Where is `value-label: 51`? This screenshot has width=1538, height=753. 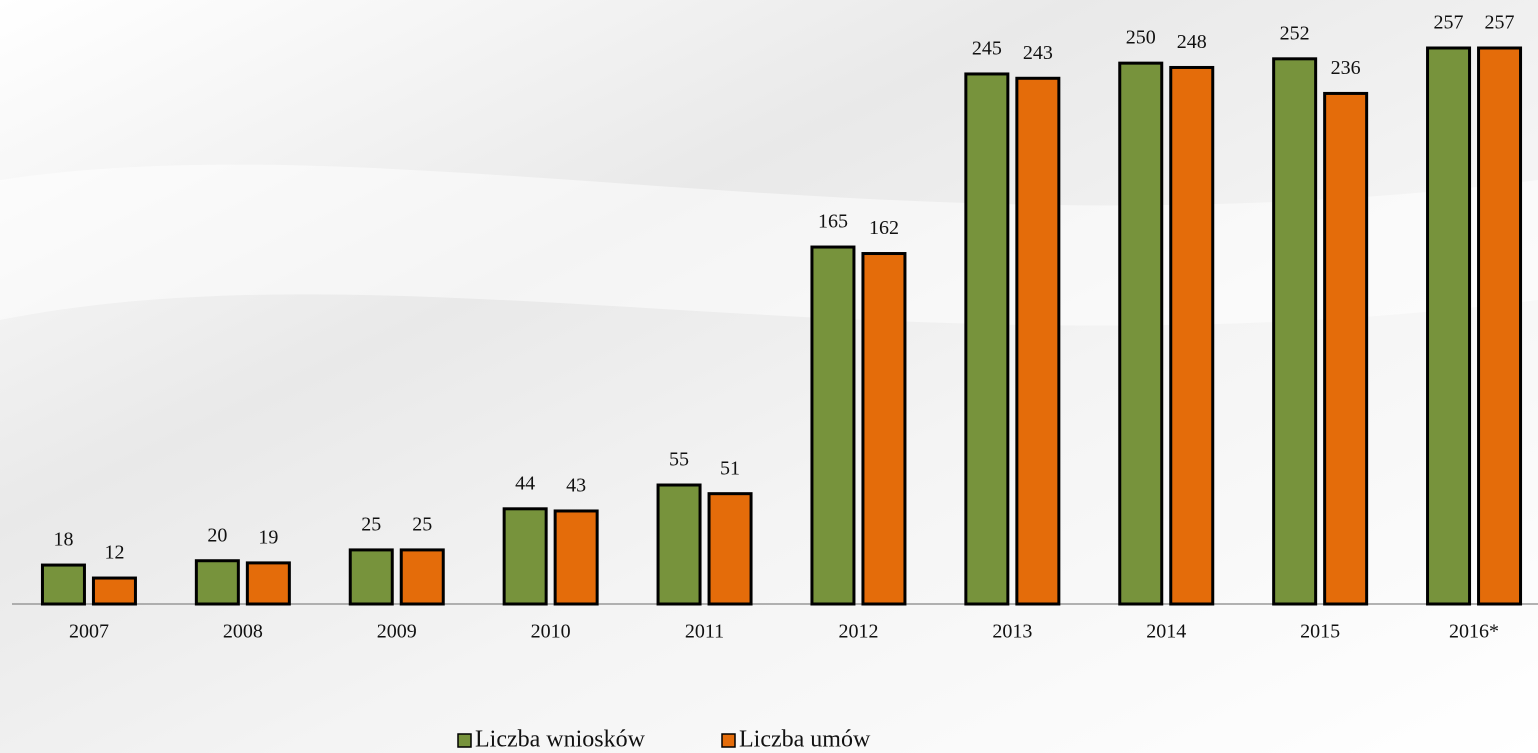 value-label: 51 is located at coordinates (730, 468).